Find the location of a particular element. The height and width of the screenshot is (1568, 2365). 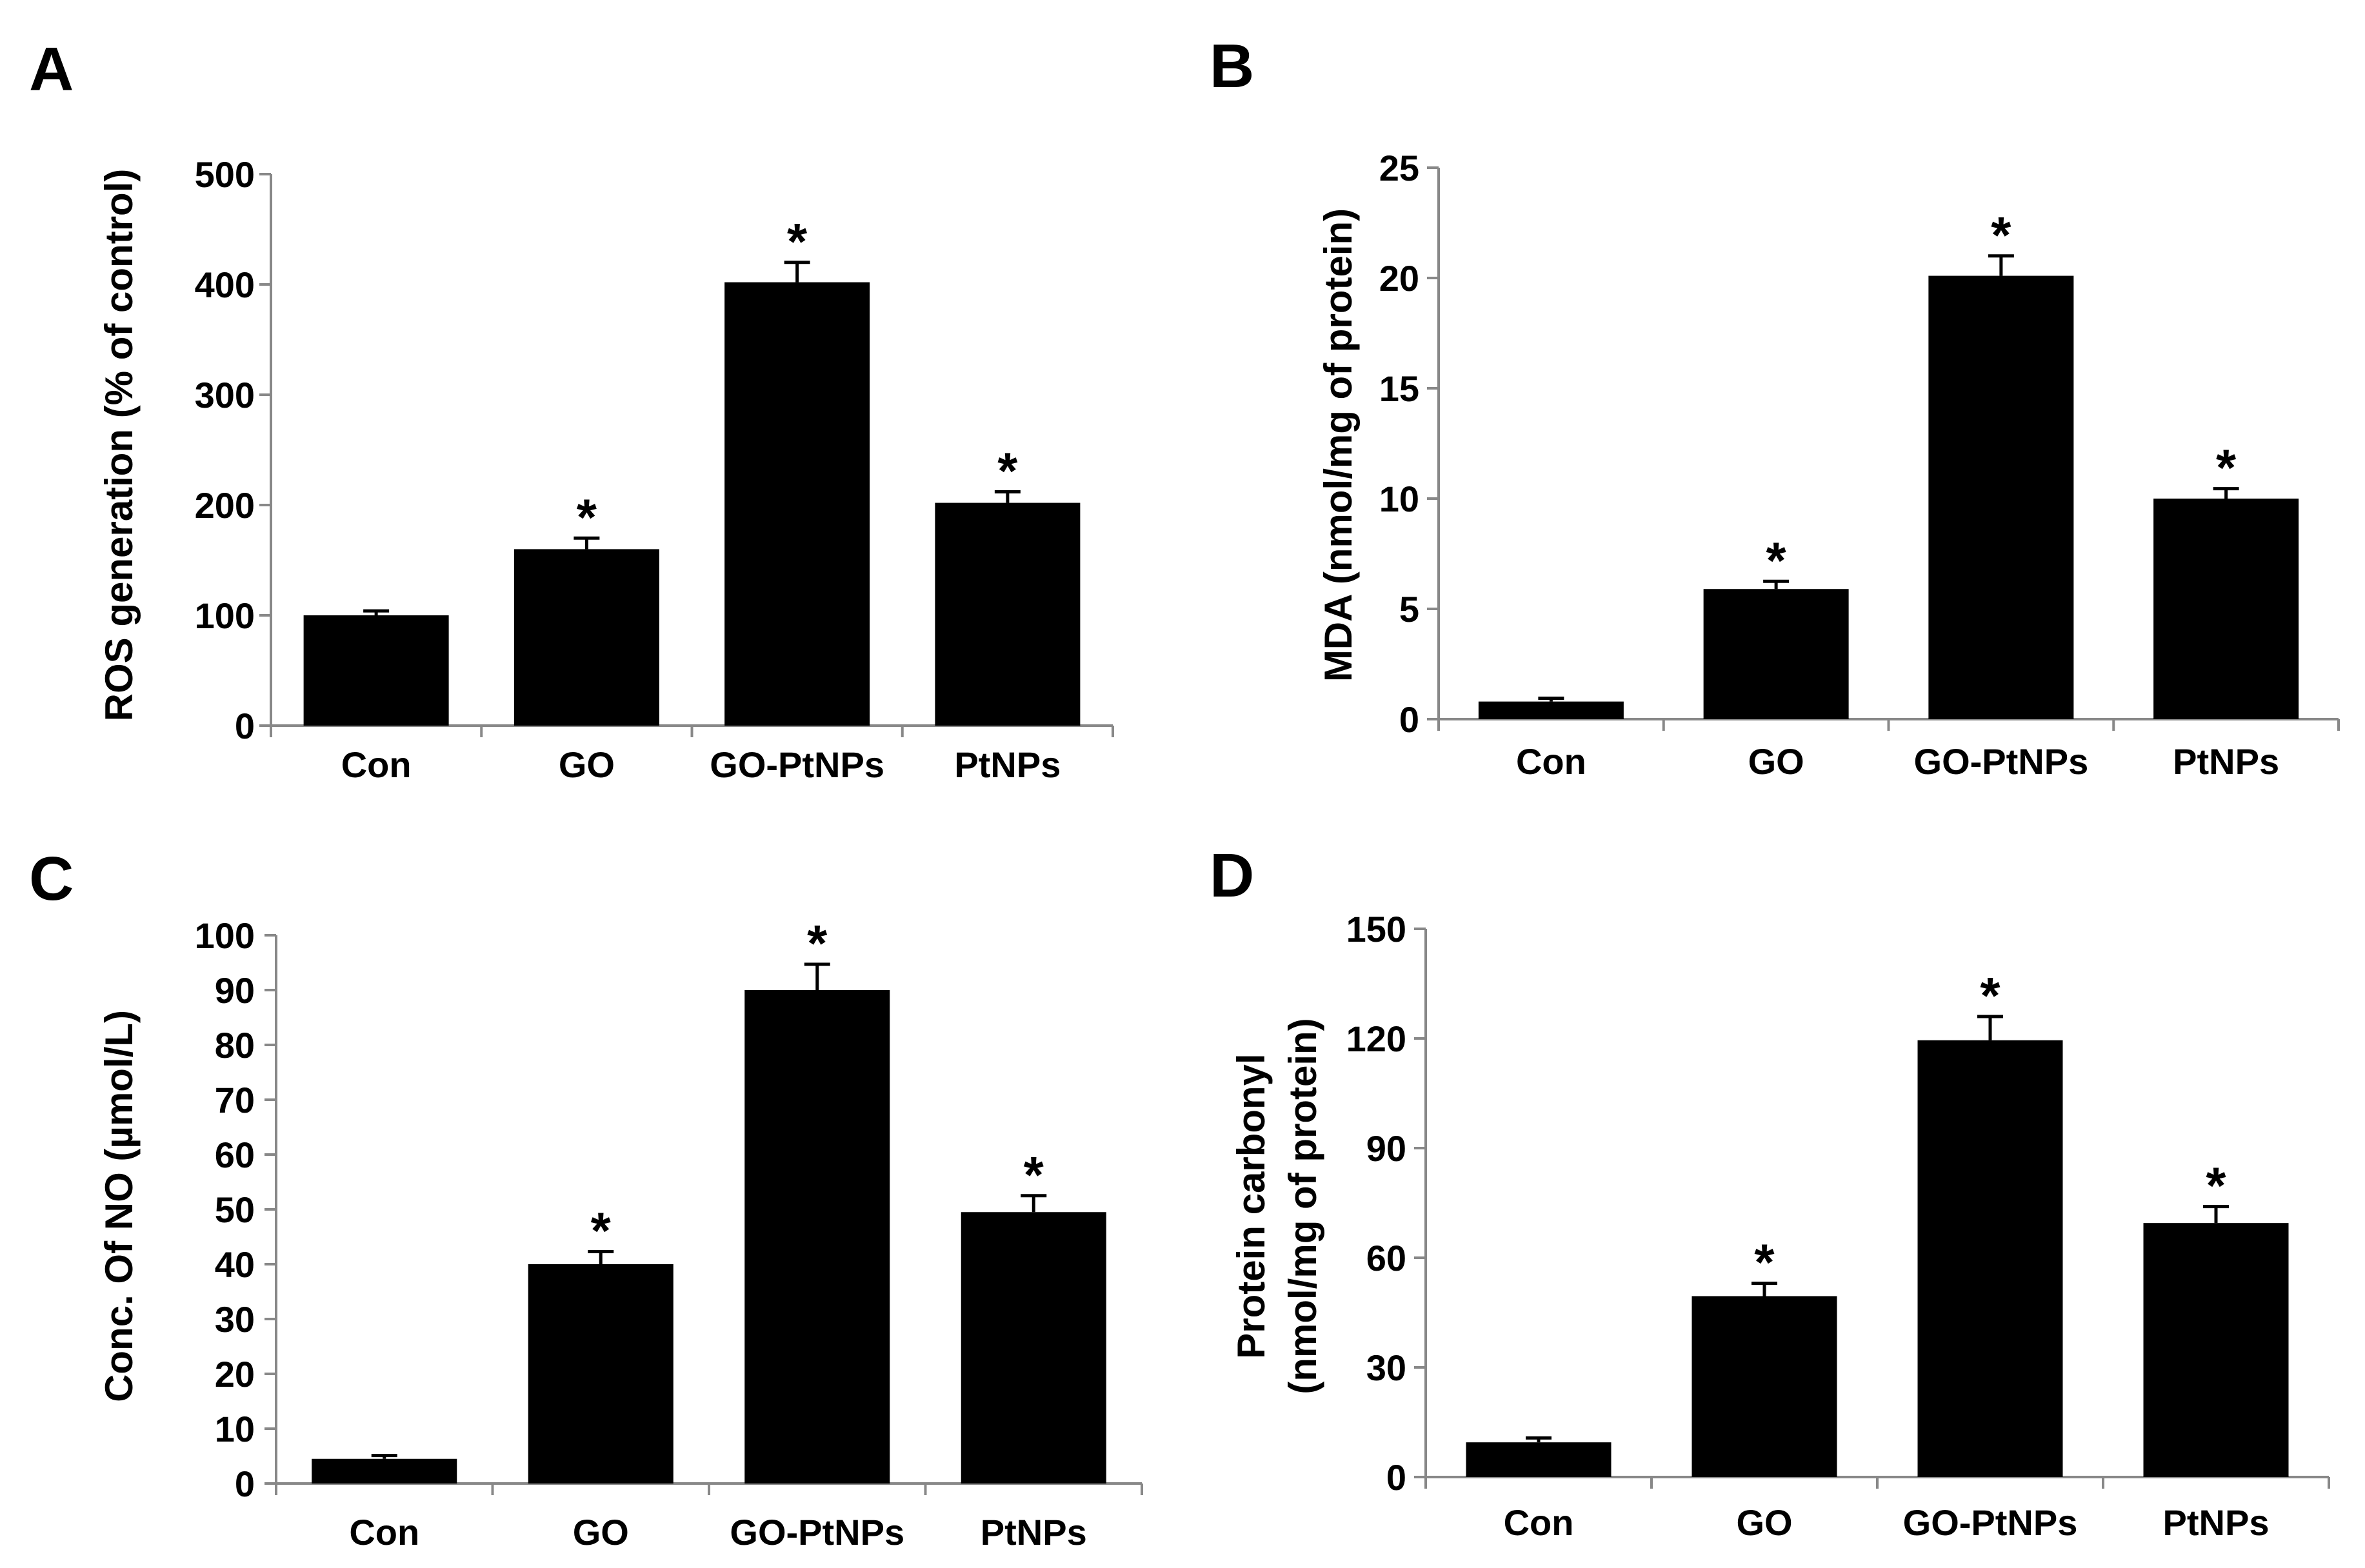

y-tick-label: 40 is located at coordinates (235, 1265).